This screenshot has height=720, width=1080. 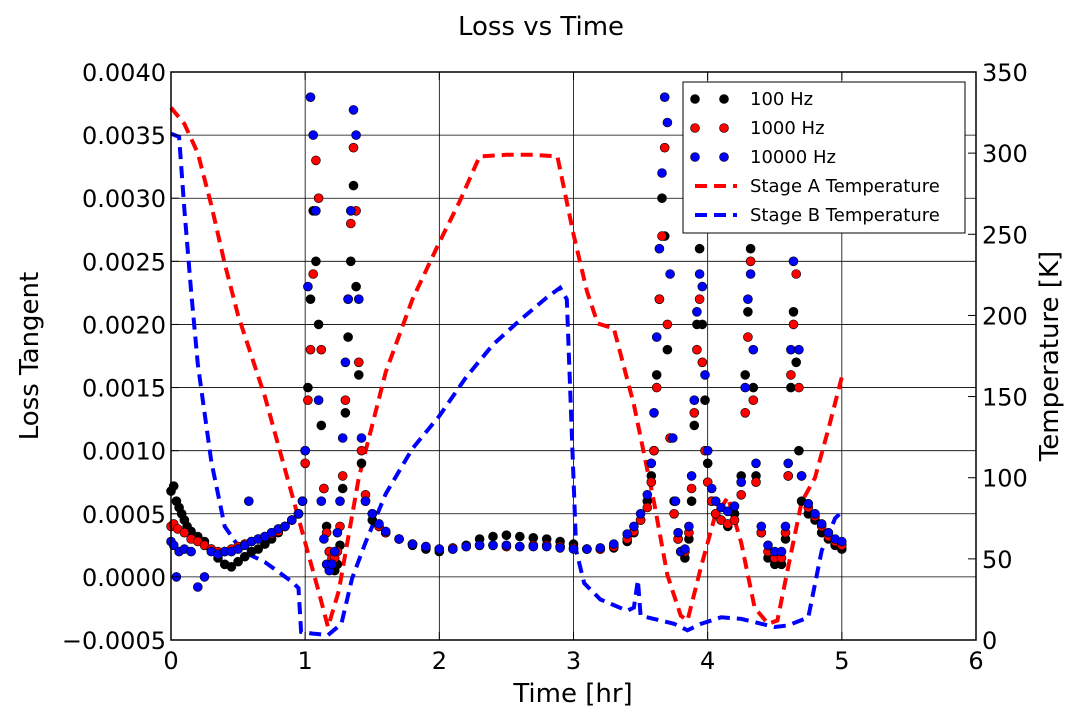 What do you see at coordinates (541, 27) in the screenshot?
I see `chart-title: Loss vs Time` at bounding box center [541, 27].